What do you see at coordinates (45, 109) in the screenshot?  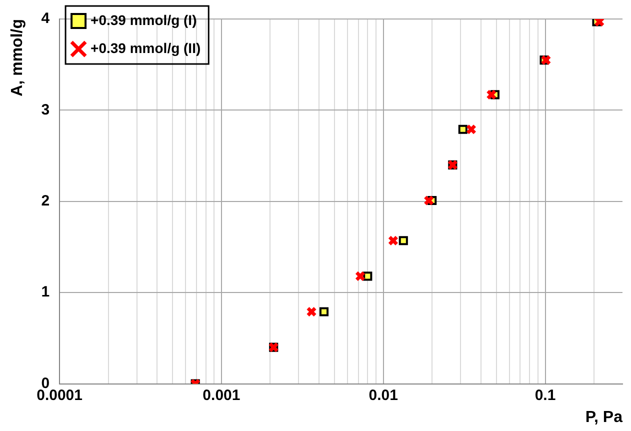 I see `y-tick-label: 3` at bounding box center [45, 109].